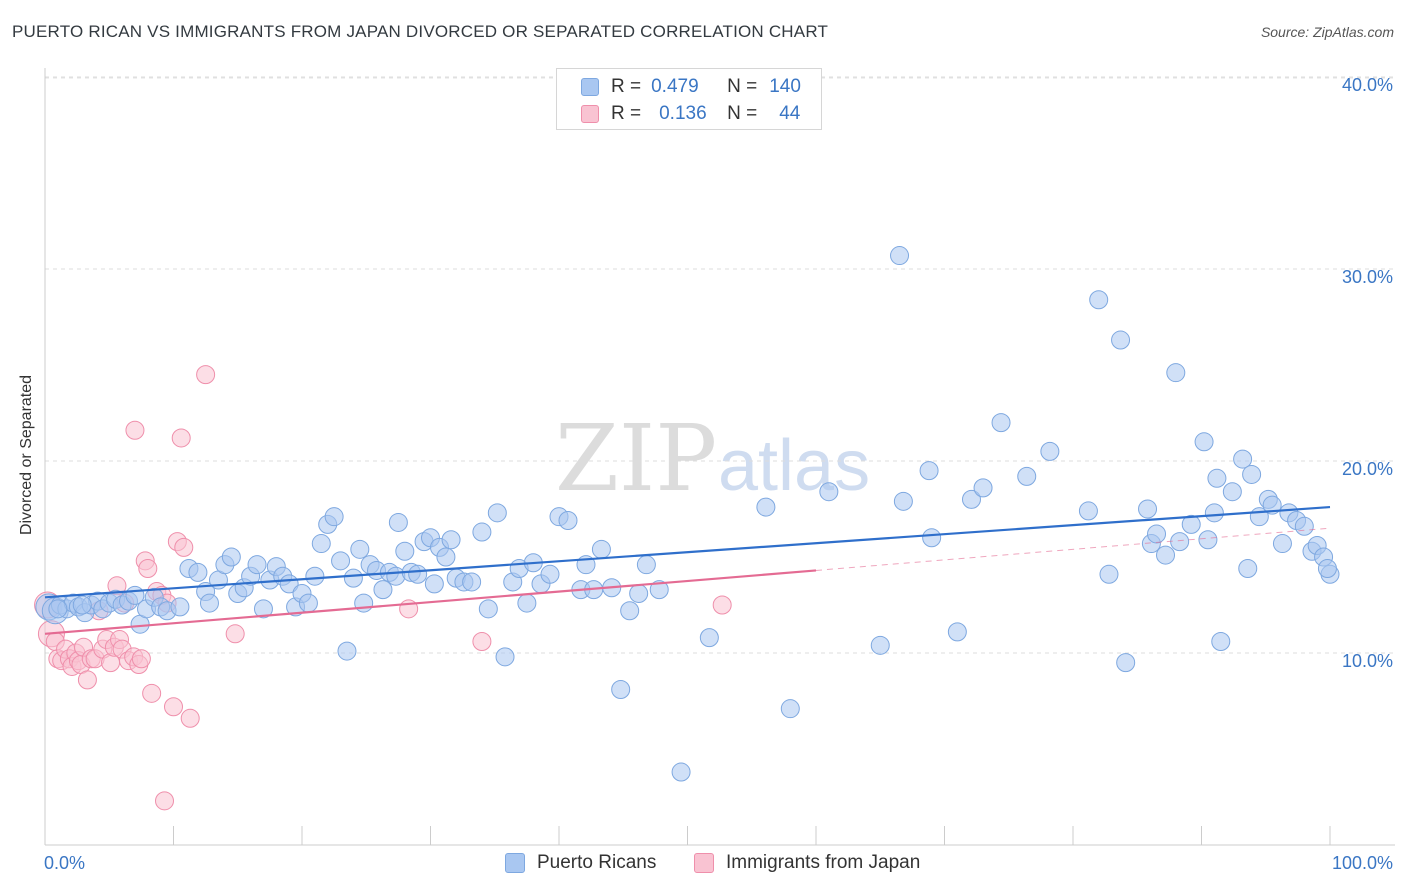 The width and height of the screenshot is (1406, 892). I want to click on stats-row-immigrants-from-japan: R = 0.136 N = 44, so click(690, 114).